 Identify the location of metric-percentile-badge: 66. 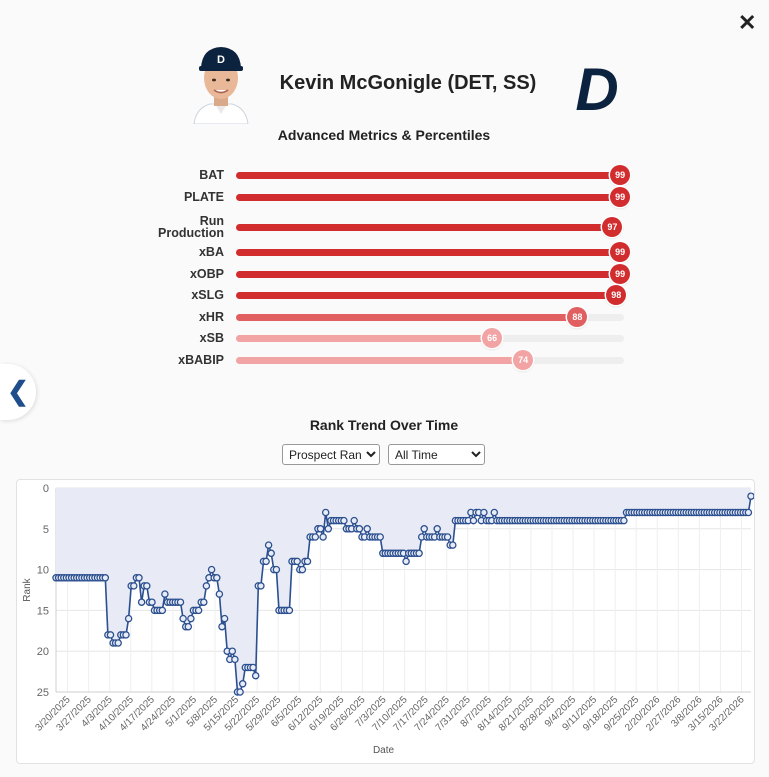
(492, 337).